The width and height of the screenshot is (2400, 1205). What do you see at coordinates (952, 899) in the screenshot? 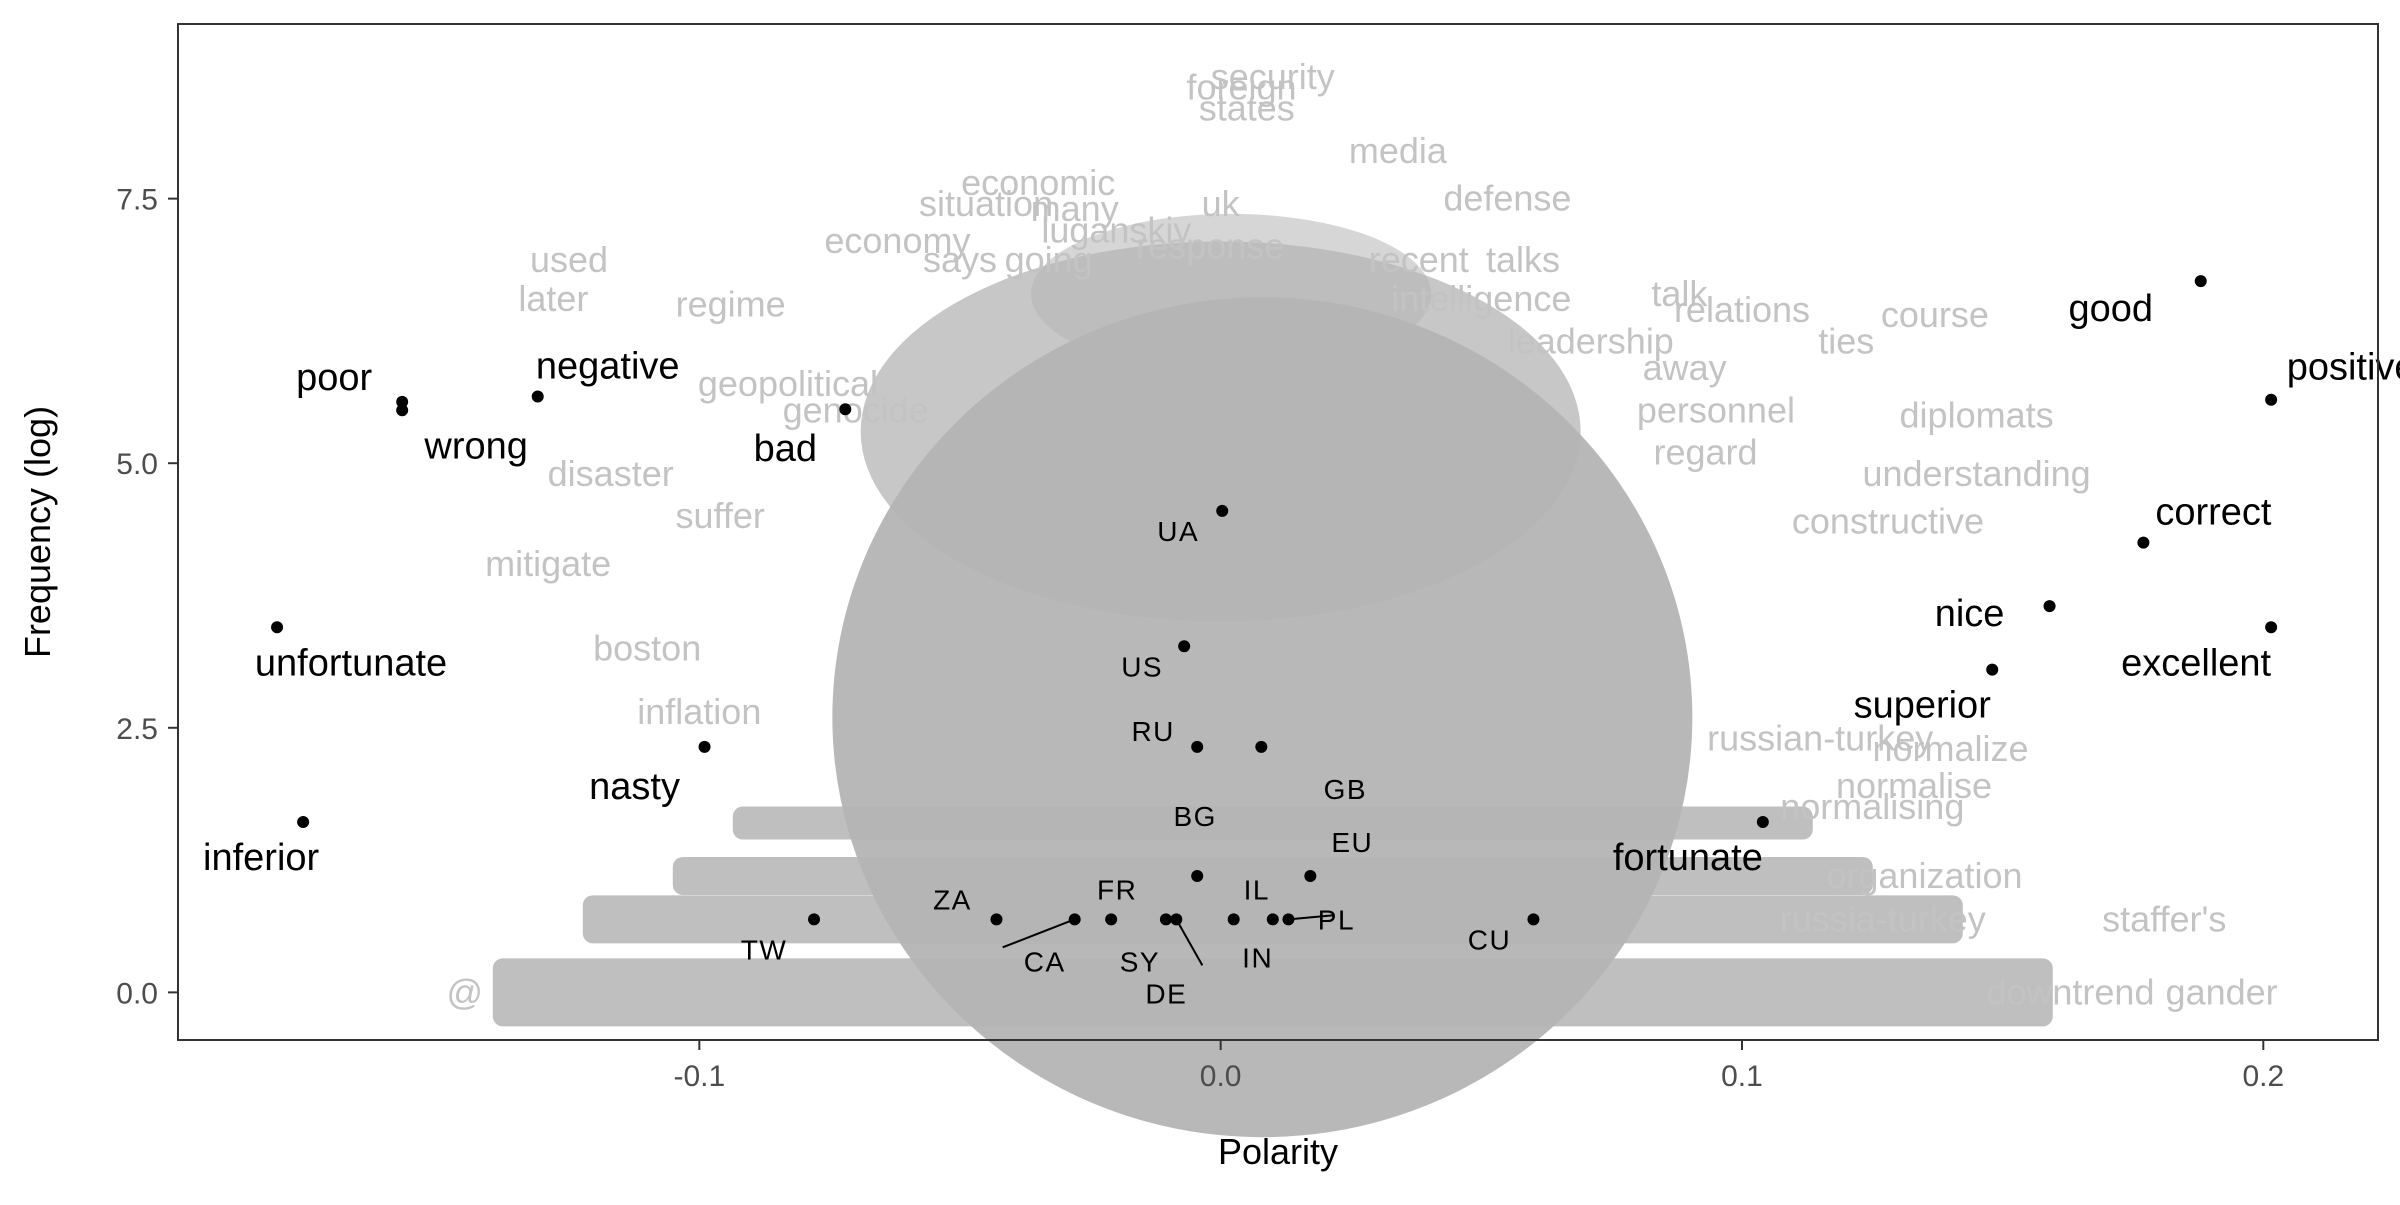
I see `country-label: ZA` at bounding box center [952, 899].